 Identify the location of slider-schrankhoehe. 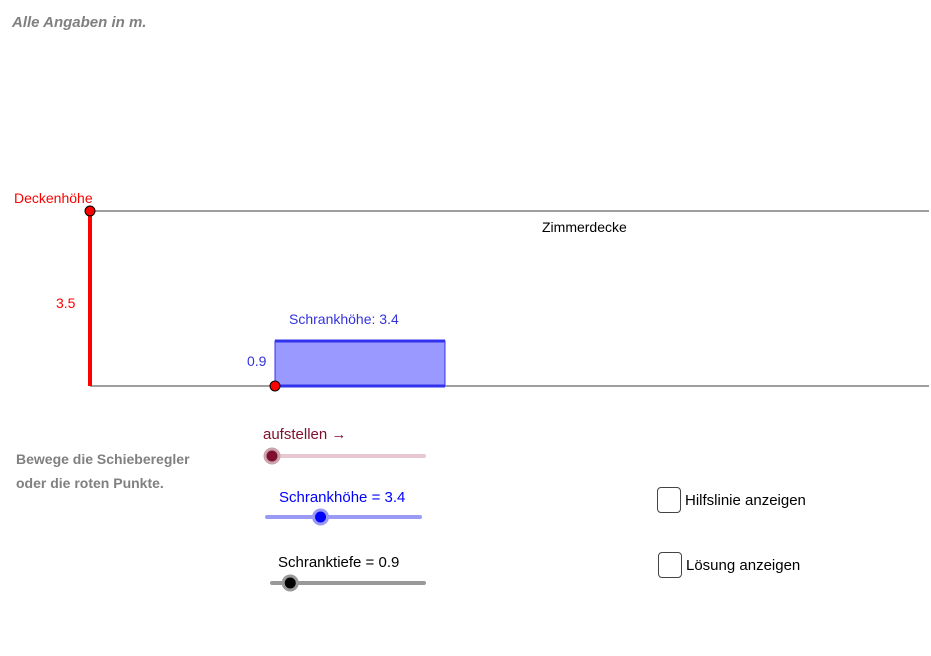
(343, 517).